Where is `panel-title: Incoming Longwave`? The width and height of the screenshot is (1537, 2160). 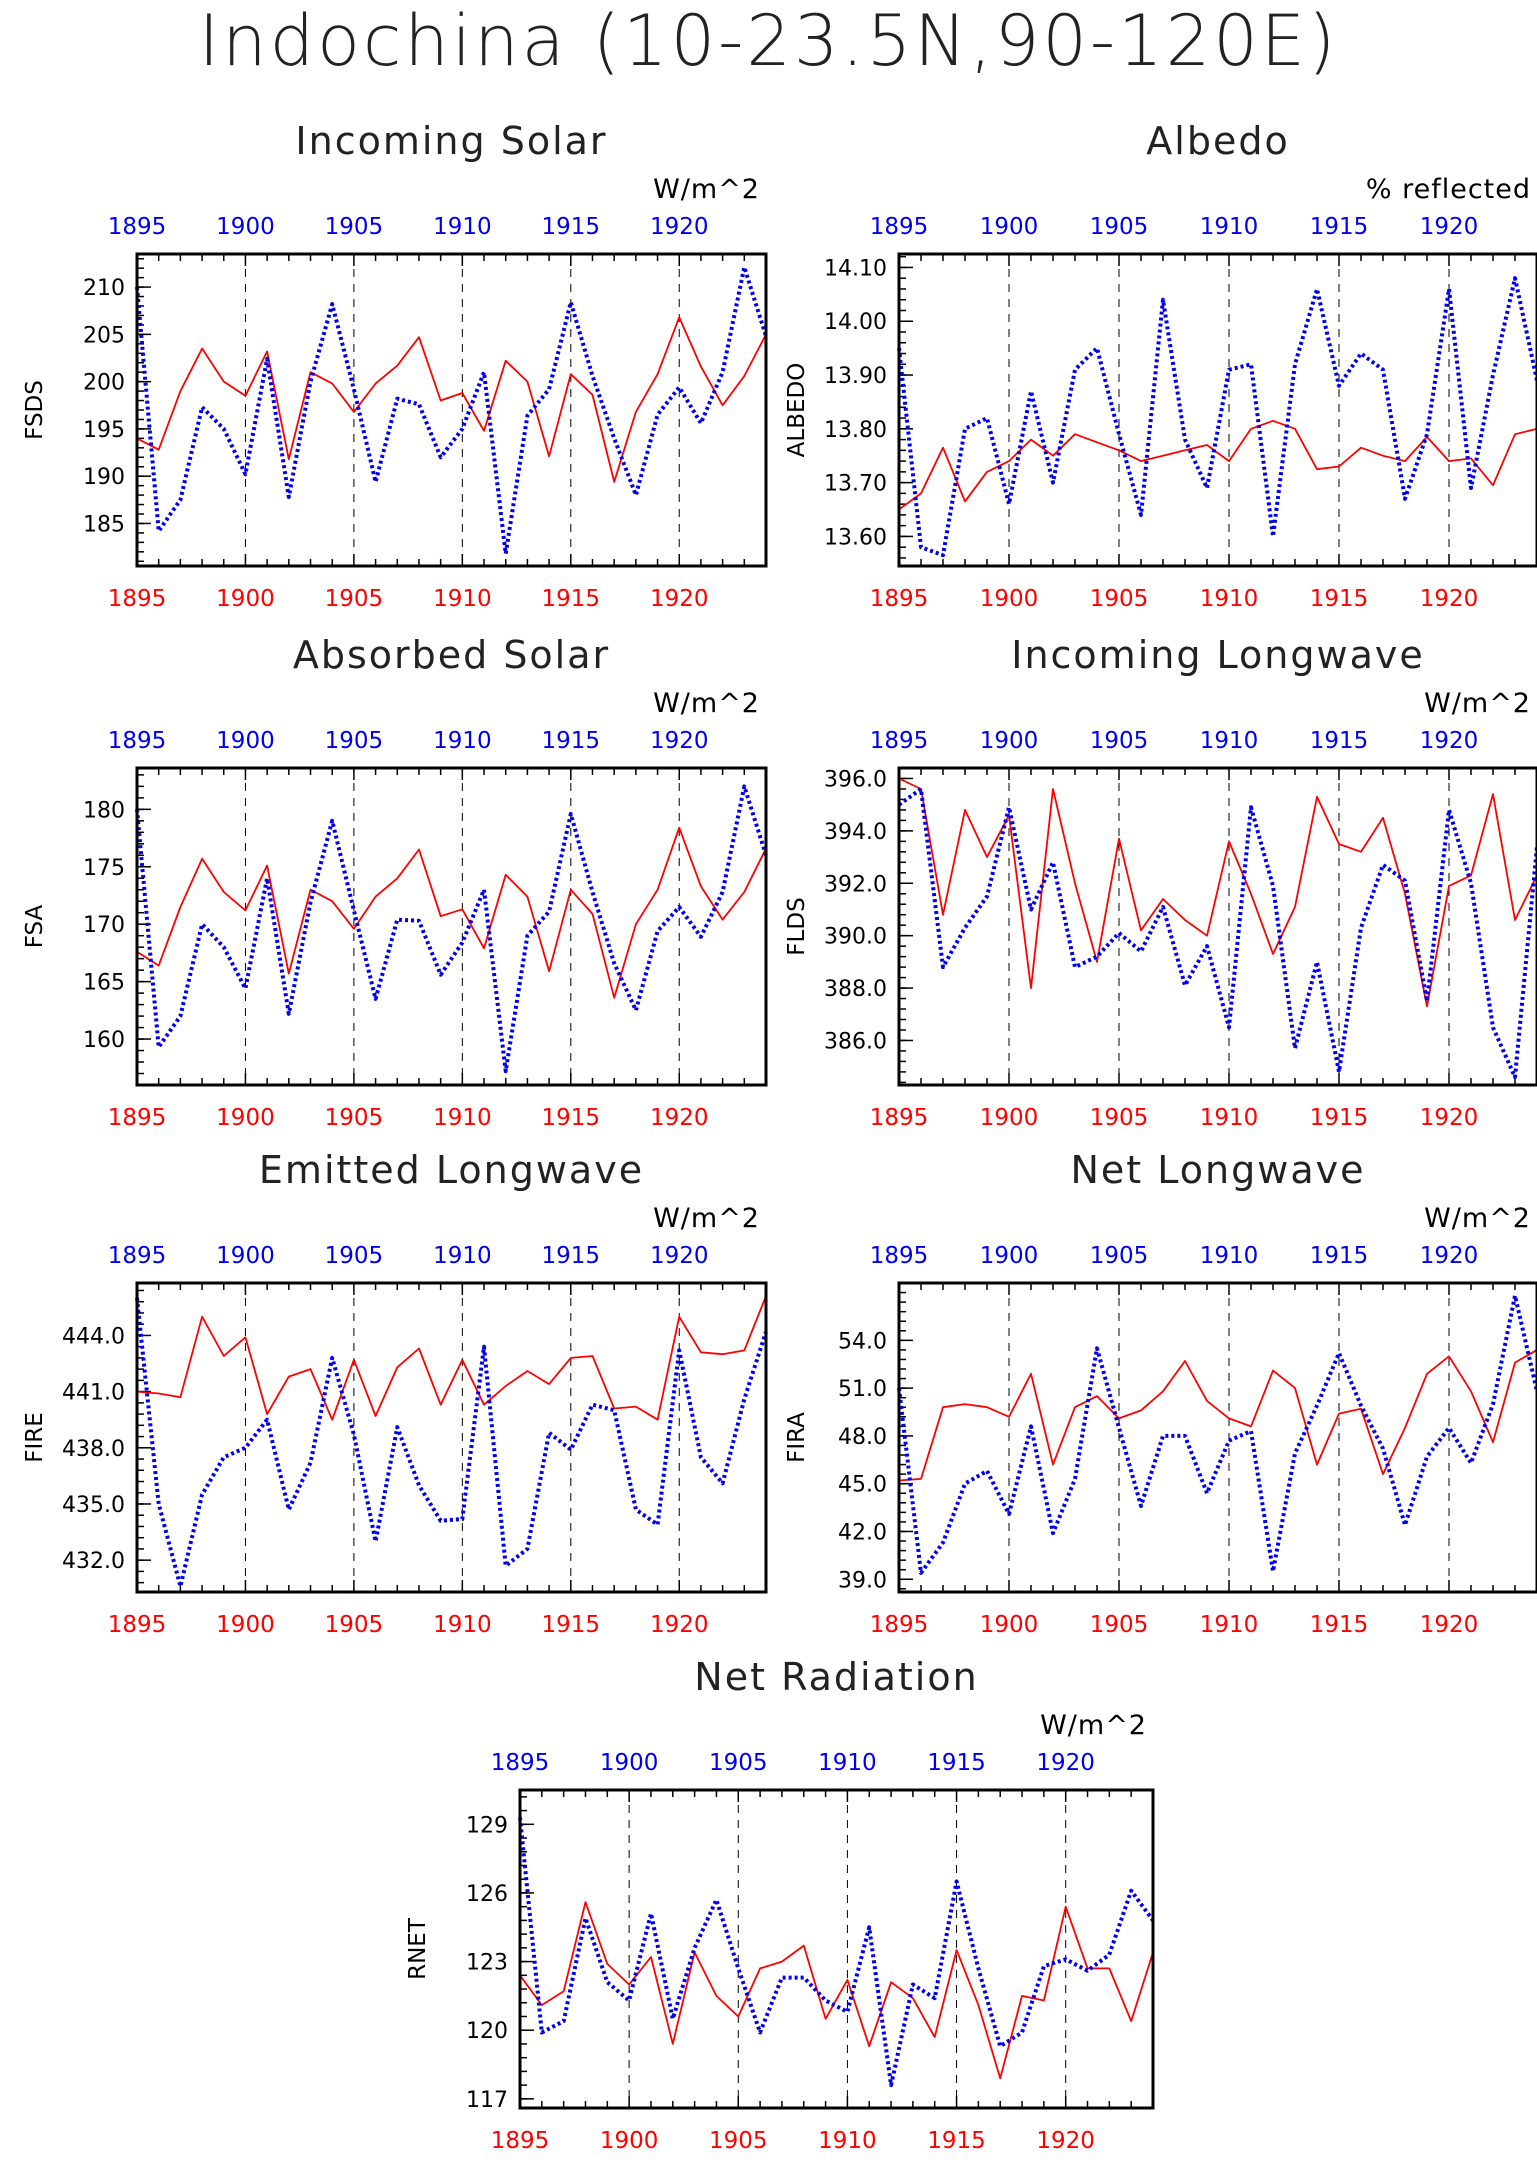
panel-title: Incoming Longwave is located at coordinates (1217, 655).